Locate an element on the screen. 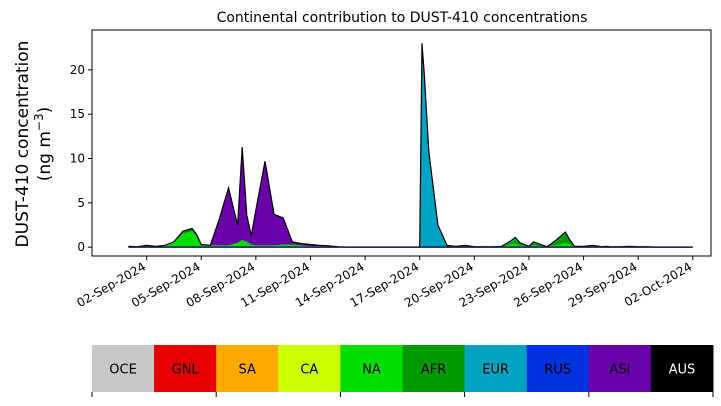 This screenshot has width=721, height=406. legend-swatch-aus is located at coordinates (682, 368).